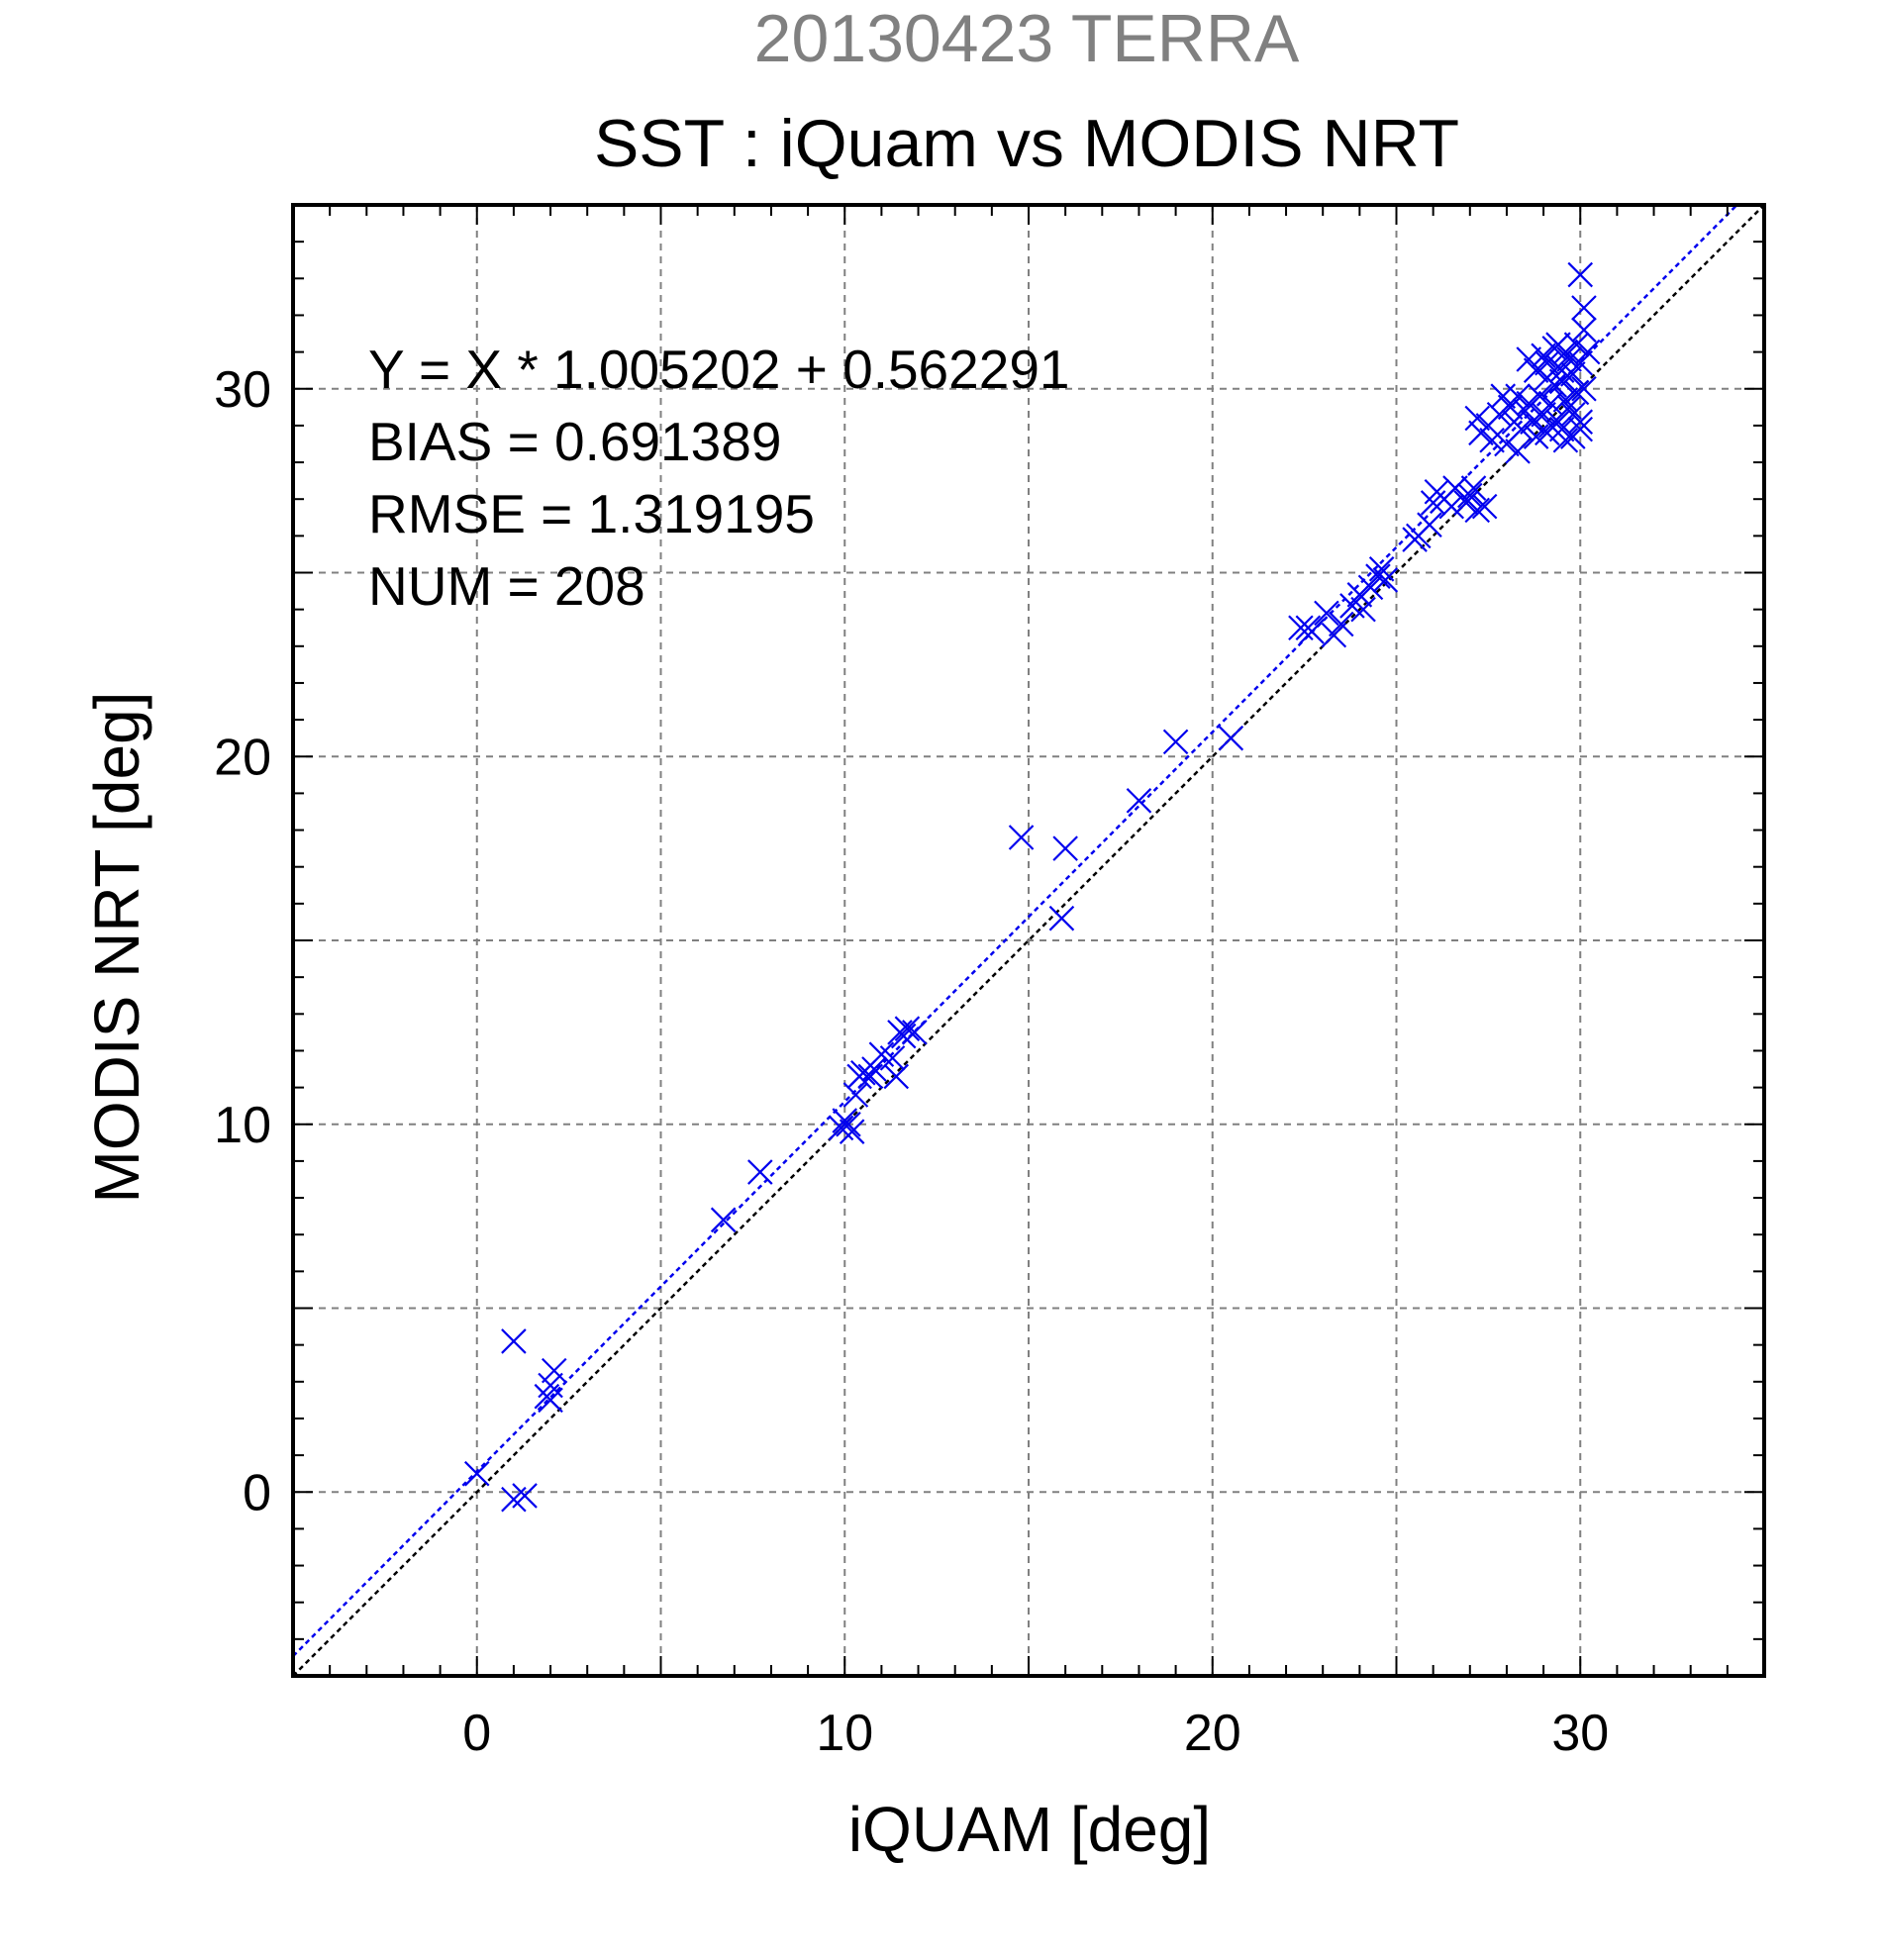 Image resolution: width=1881 pixels, height=1960 pixels. Describe the element at coordinates (575, 441) in the screenshot. I see `bias-value: BIAS = 0.691389` at that location.